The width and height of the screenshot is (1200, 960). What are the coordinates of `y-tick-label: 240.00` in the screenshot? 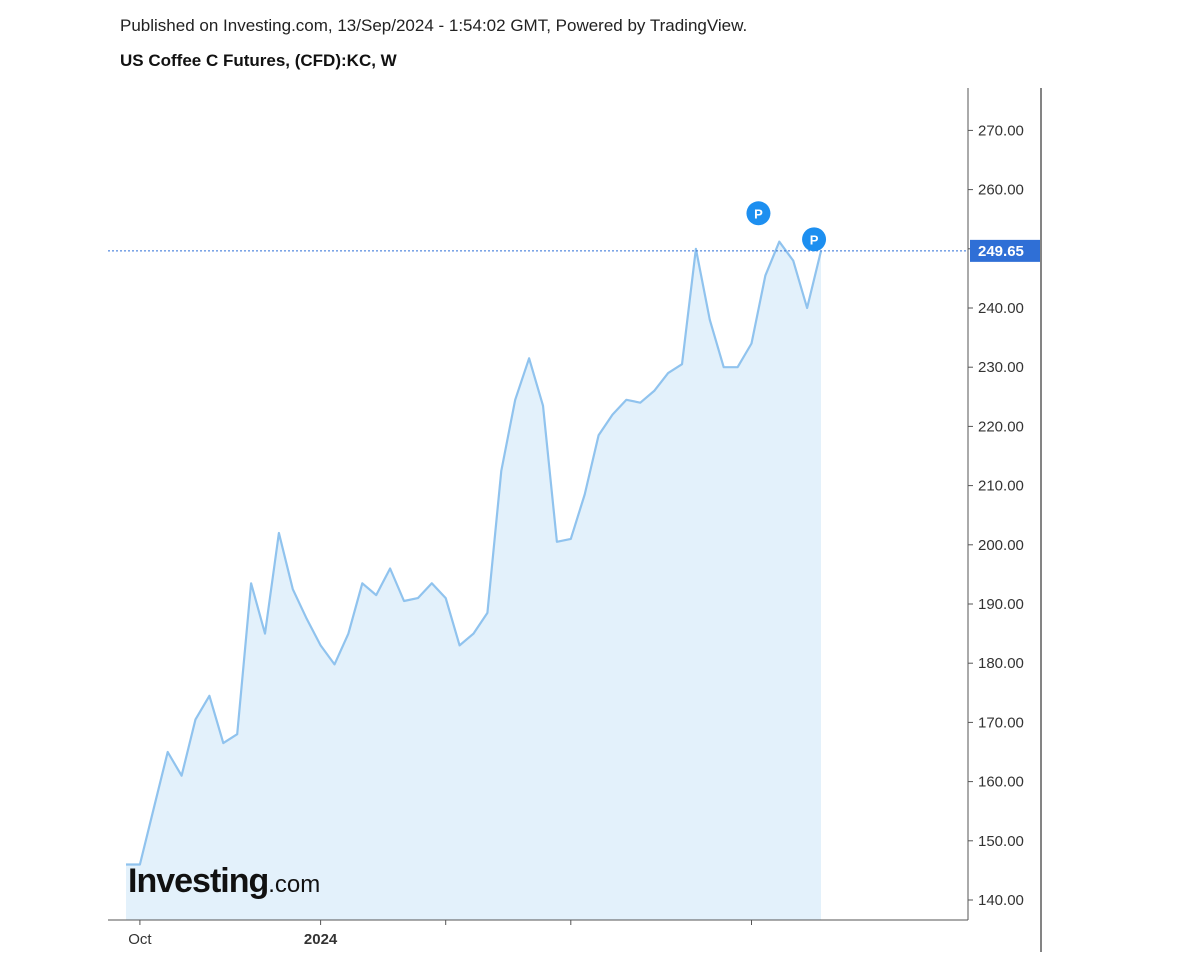 It's located at (1001, 308).